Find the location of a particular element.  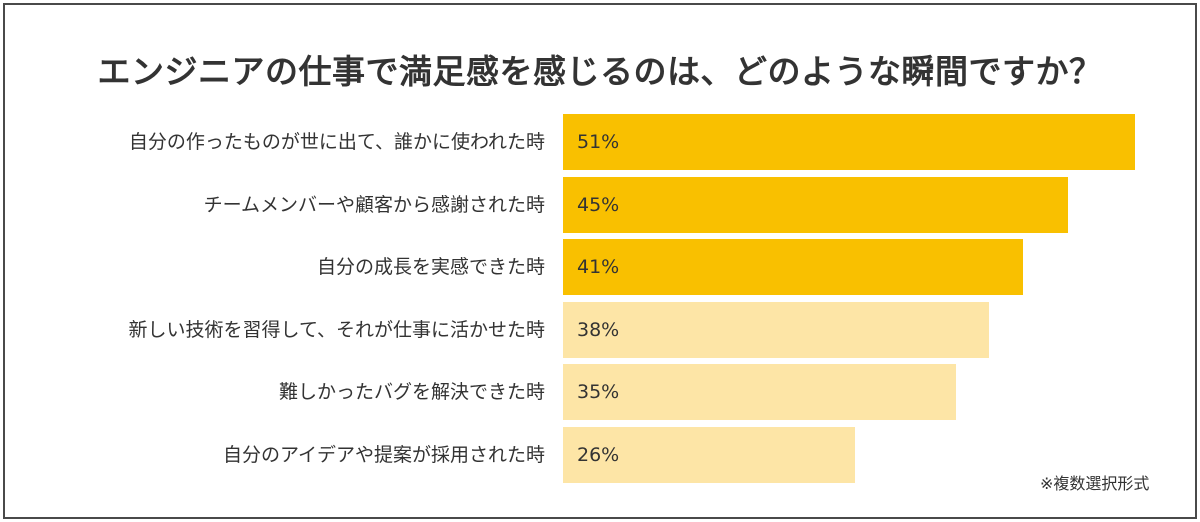

bar-value-label: 45% is located at coordinates (598, 205).